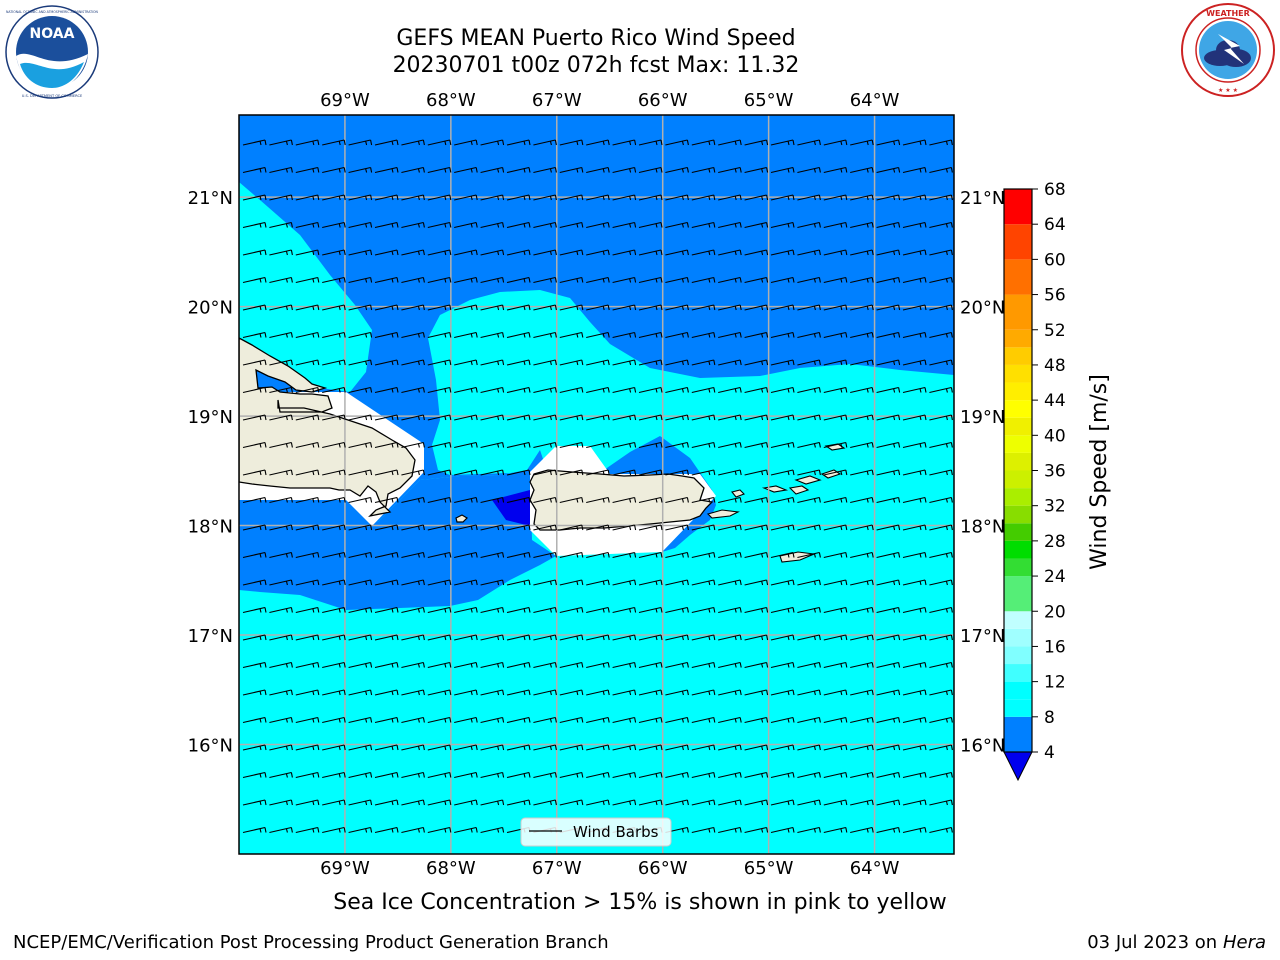  What do you see at coordinates (345, 100) in the screenshot?
I see `lon-label-top: 69°W` at bounding box center [345, 100].